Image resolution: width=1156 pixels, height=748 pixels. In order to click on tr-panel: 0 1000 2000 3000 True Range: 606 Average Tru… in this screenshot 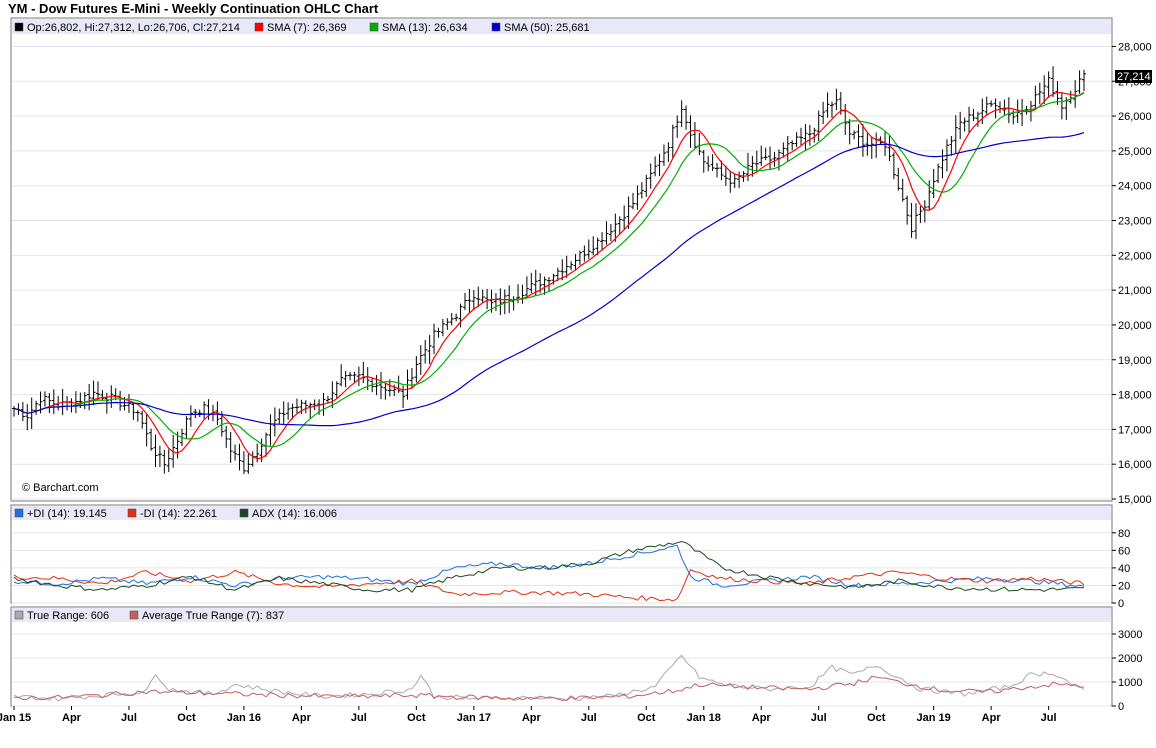, I will do `click(576, 659)`.